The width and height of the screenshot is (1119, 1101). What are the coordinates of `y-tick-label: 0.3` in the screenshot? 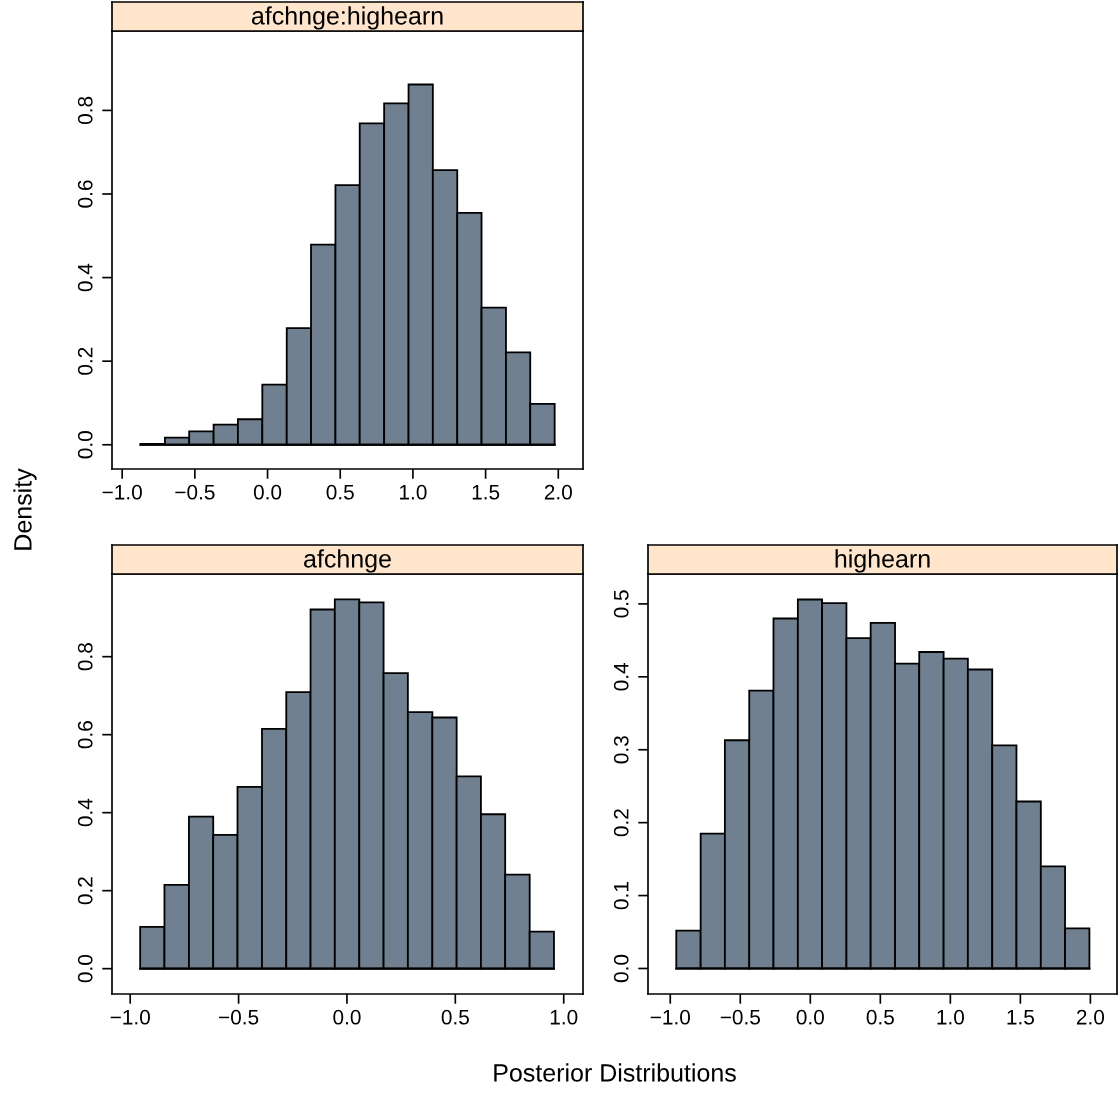 It's located at (621, 750).